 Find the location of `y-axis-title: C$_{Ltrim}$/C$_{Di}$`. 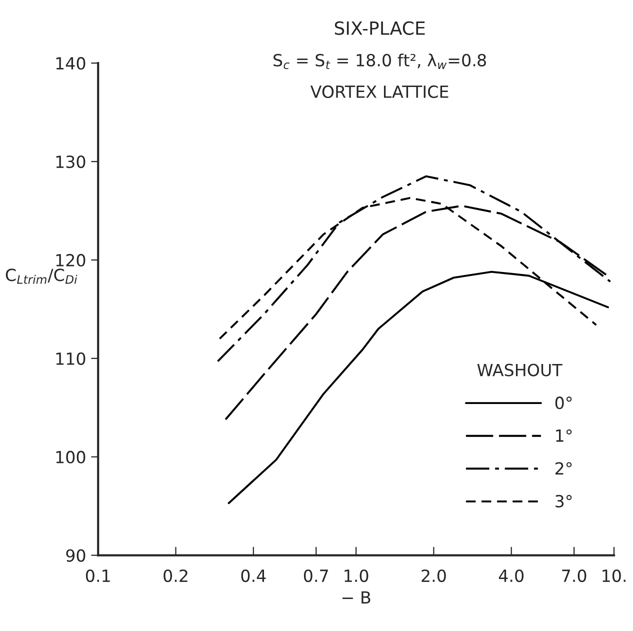

y-axis-title: C$_{Ltrim}$/C$_{Di}$ is located at coordinates (42, 276).